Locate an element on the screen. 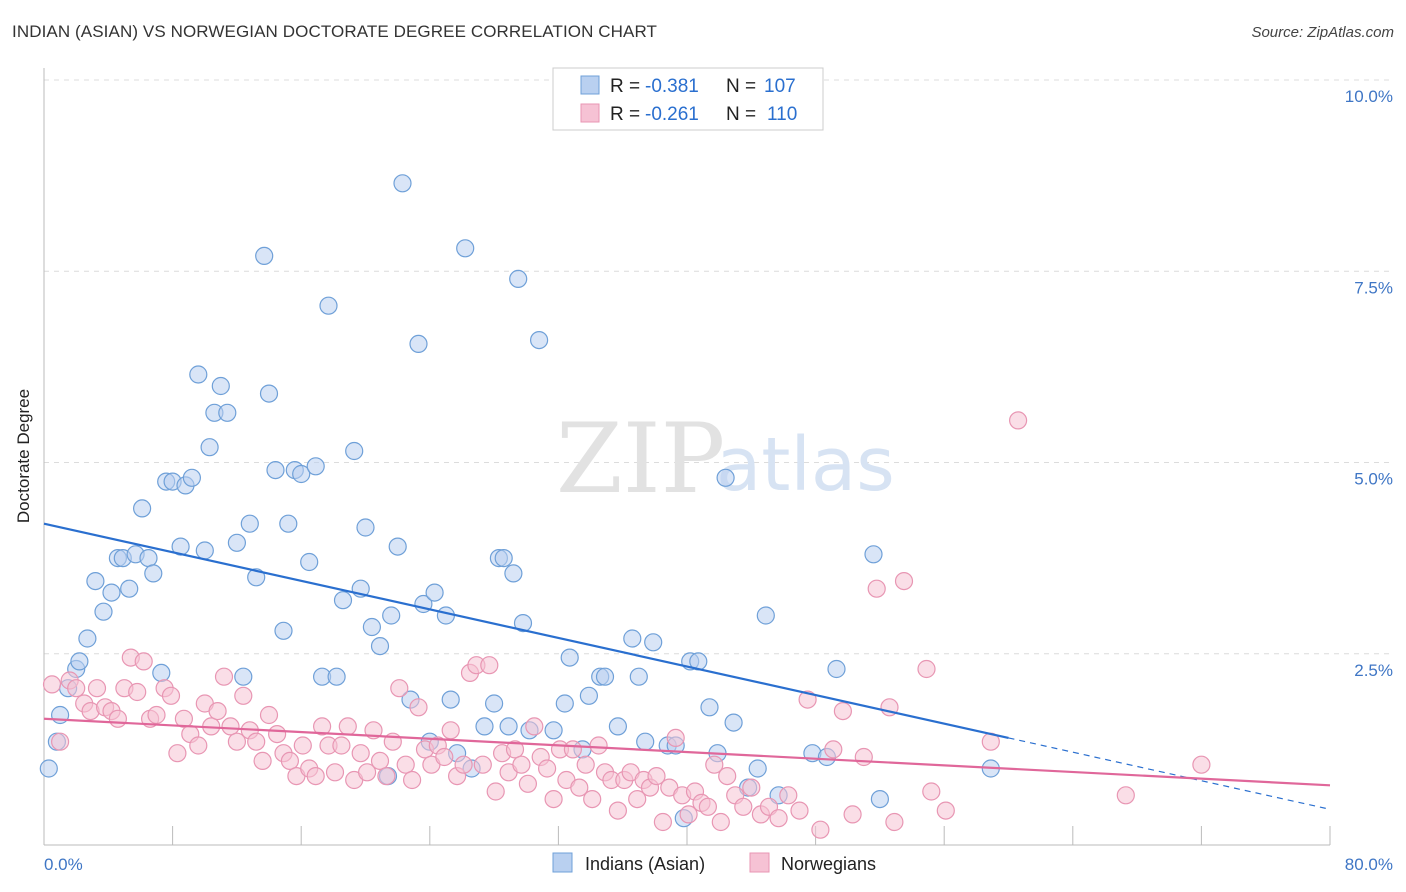 This screenshot has width=1406, height=892. y-axis-label: Doctorate Degree is located at coordinates (23, 456).